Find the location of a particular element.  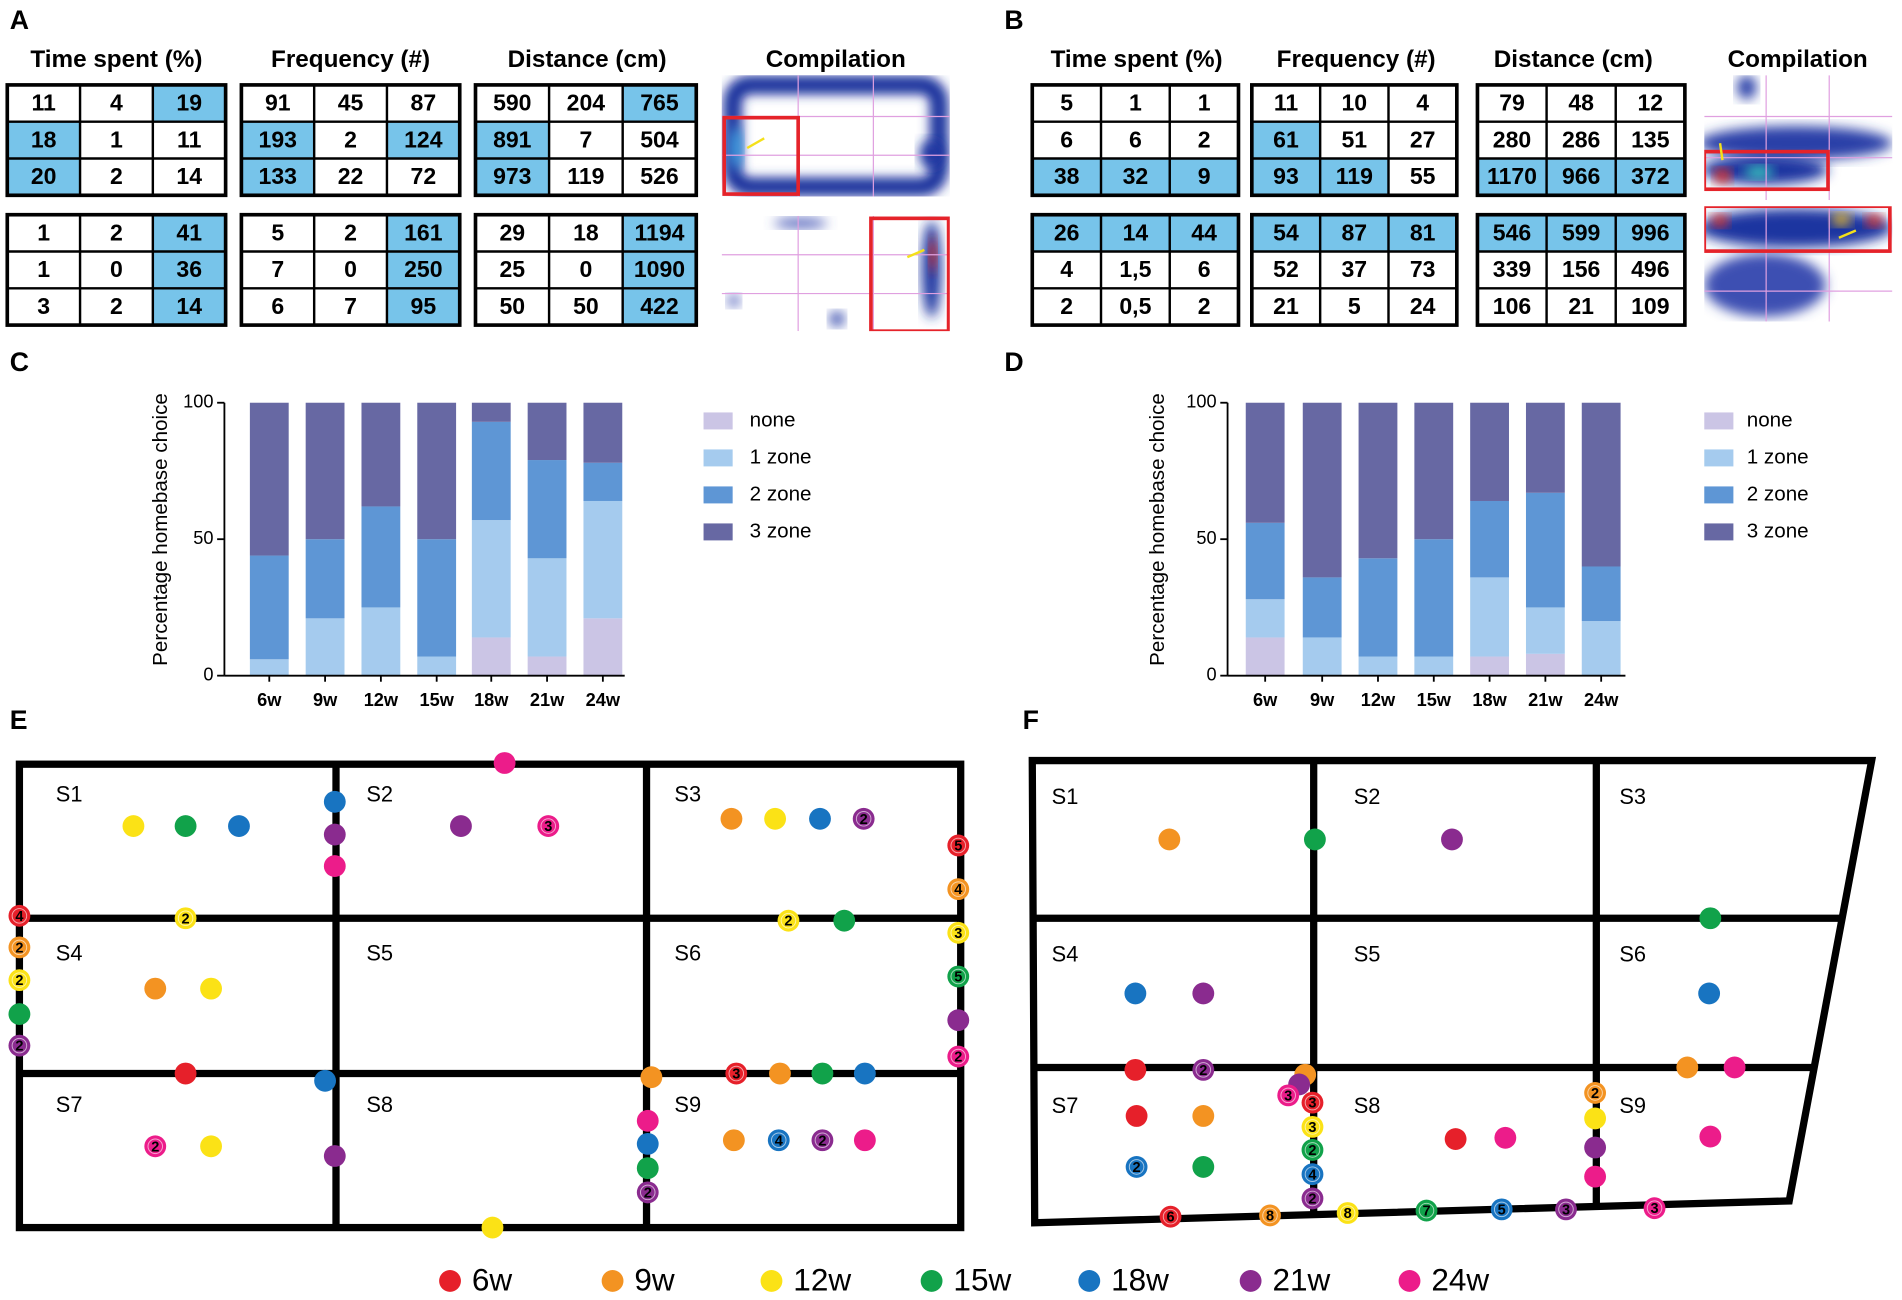

legend-label: 6w is located at coordinates (492, 1279).